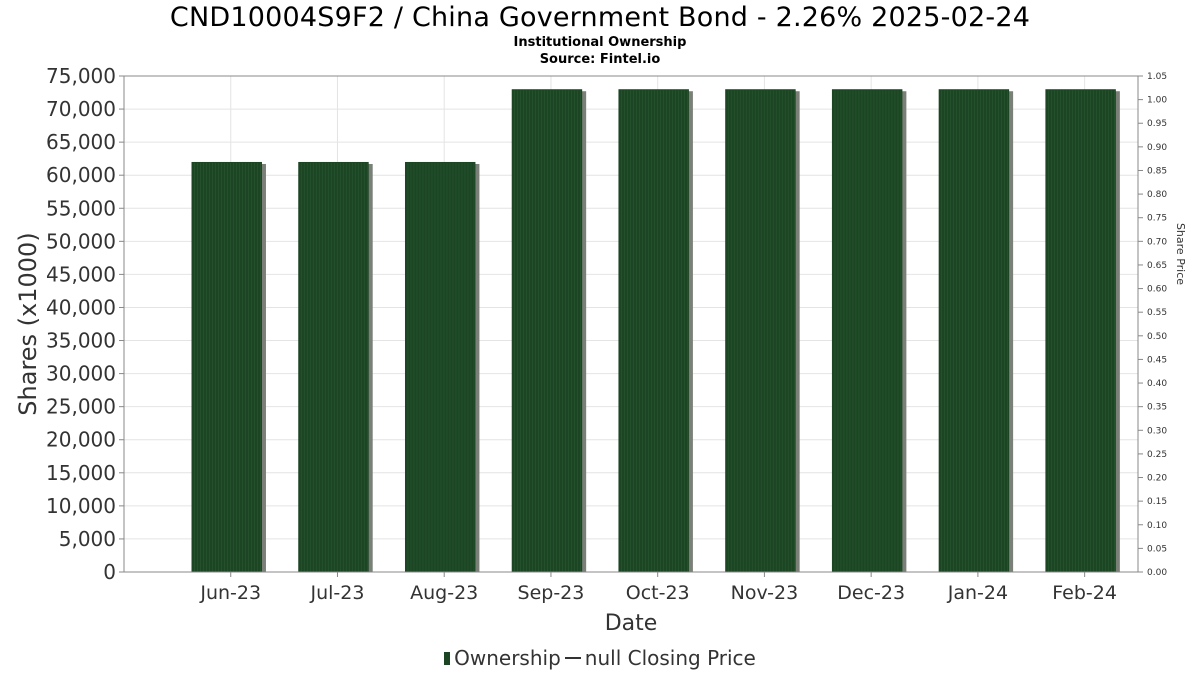 The image size is (1200, 675). Describe the element at coordinates (336, 593) in the screenshot. I see `x-tick-label: Jul-23` at that location.